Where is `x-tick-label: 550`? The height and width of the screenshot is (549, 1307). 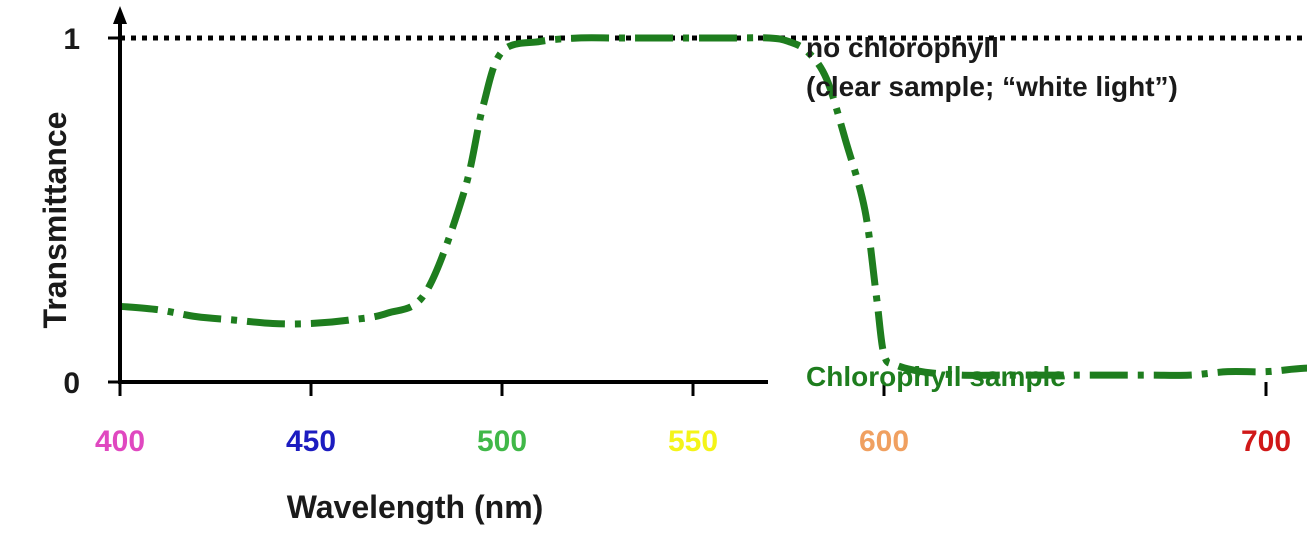 x-tick-label: 550 is located at coordinates (693, 441).